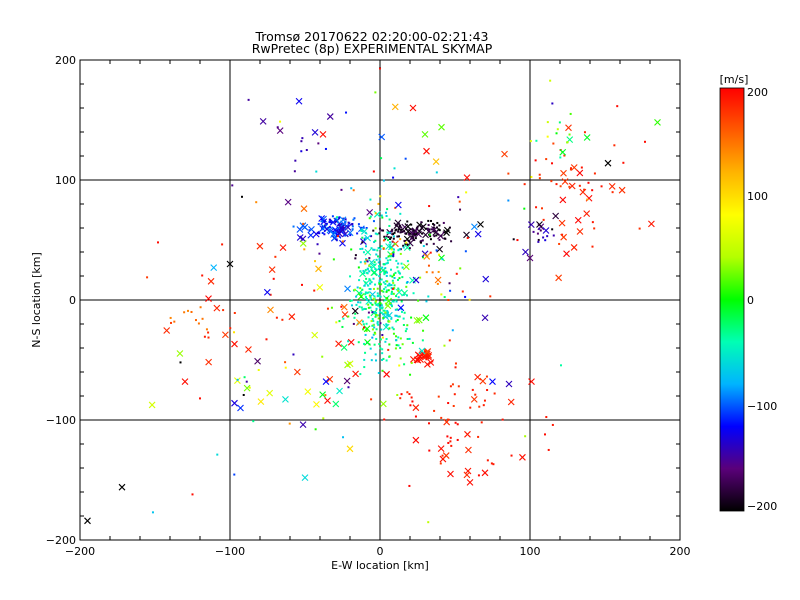 The height and width of the screenshot is (600, 800). I want to click on colorbar-gradient, so click(732, 299).